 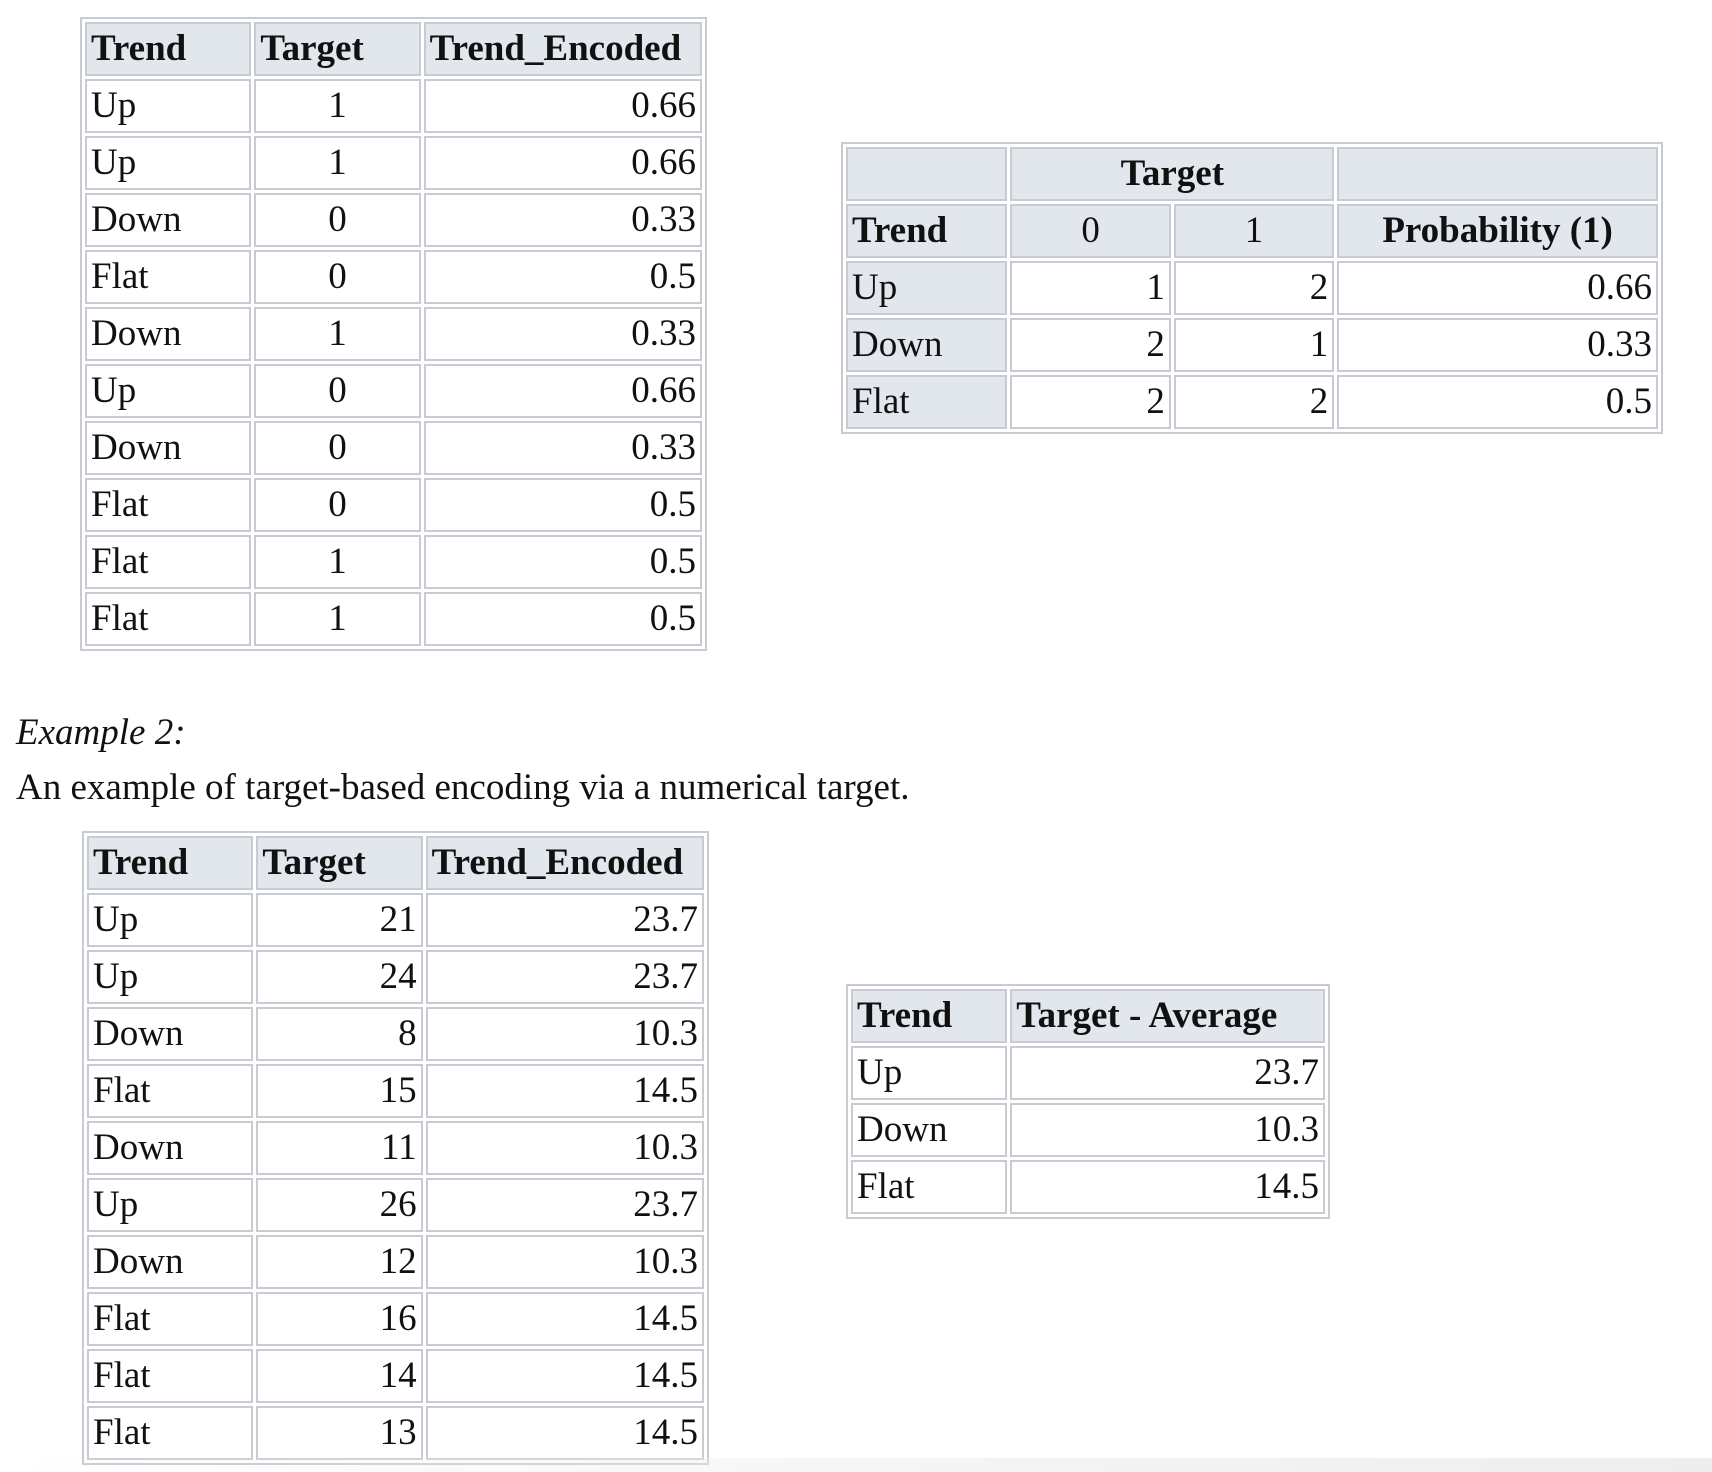 I want to click on target-cell: 21, so click(x=339, y=920).